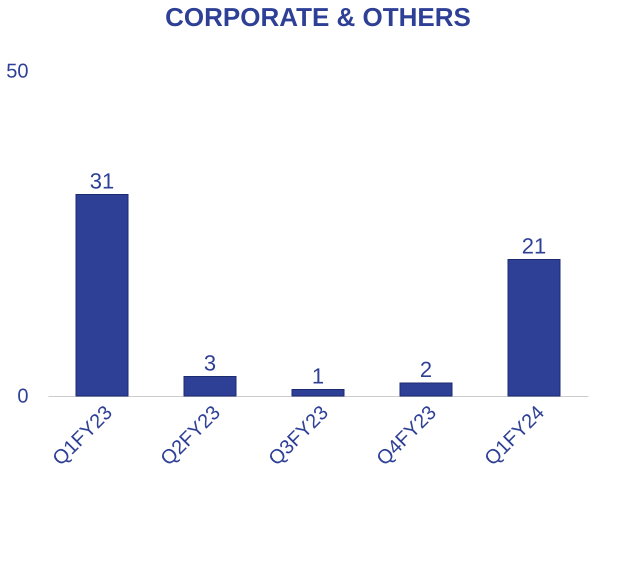 This screenshot has width=641, height=576. I want to click on data-label: 31, so click(102, 181).